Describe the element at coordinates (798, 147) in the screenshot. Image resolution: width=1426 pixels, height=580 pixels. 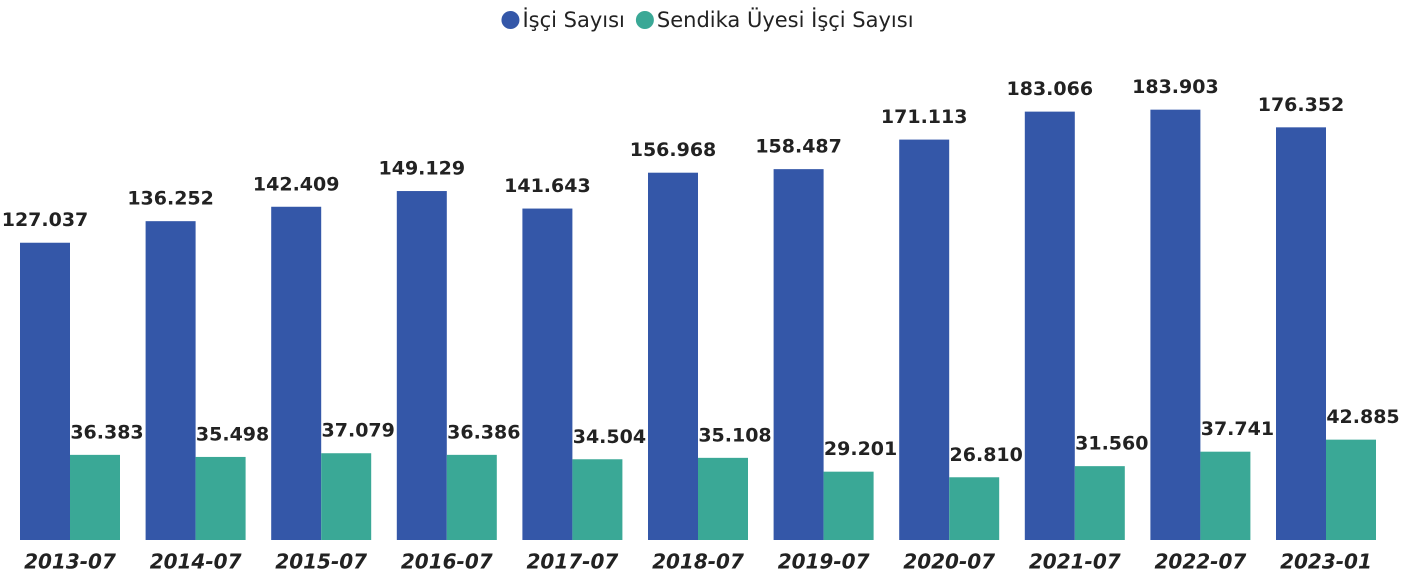
I see `value-label: 158.487` at that location.